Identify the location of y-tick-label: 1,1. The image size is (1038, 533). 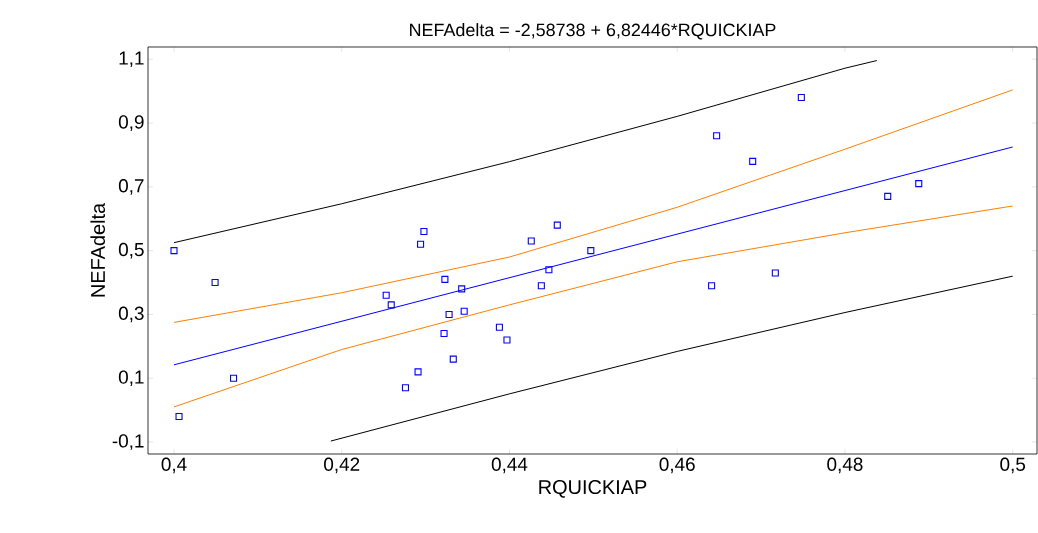
(131, 59).